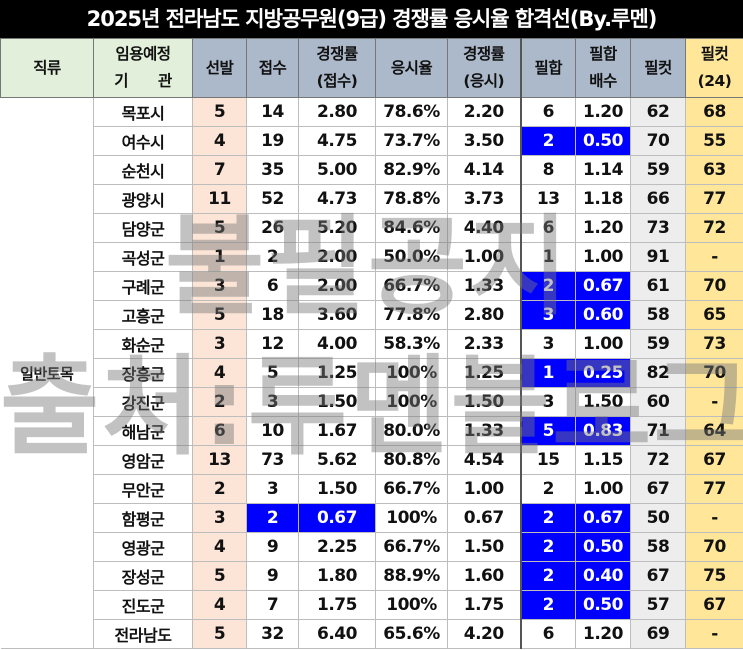 The image size is (743, 650). I want to click on cell-pilhap-ratio: 1.50, so click(603, 402).